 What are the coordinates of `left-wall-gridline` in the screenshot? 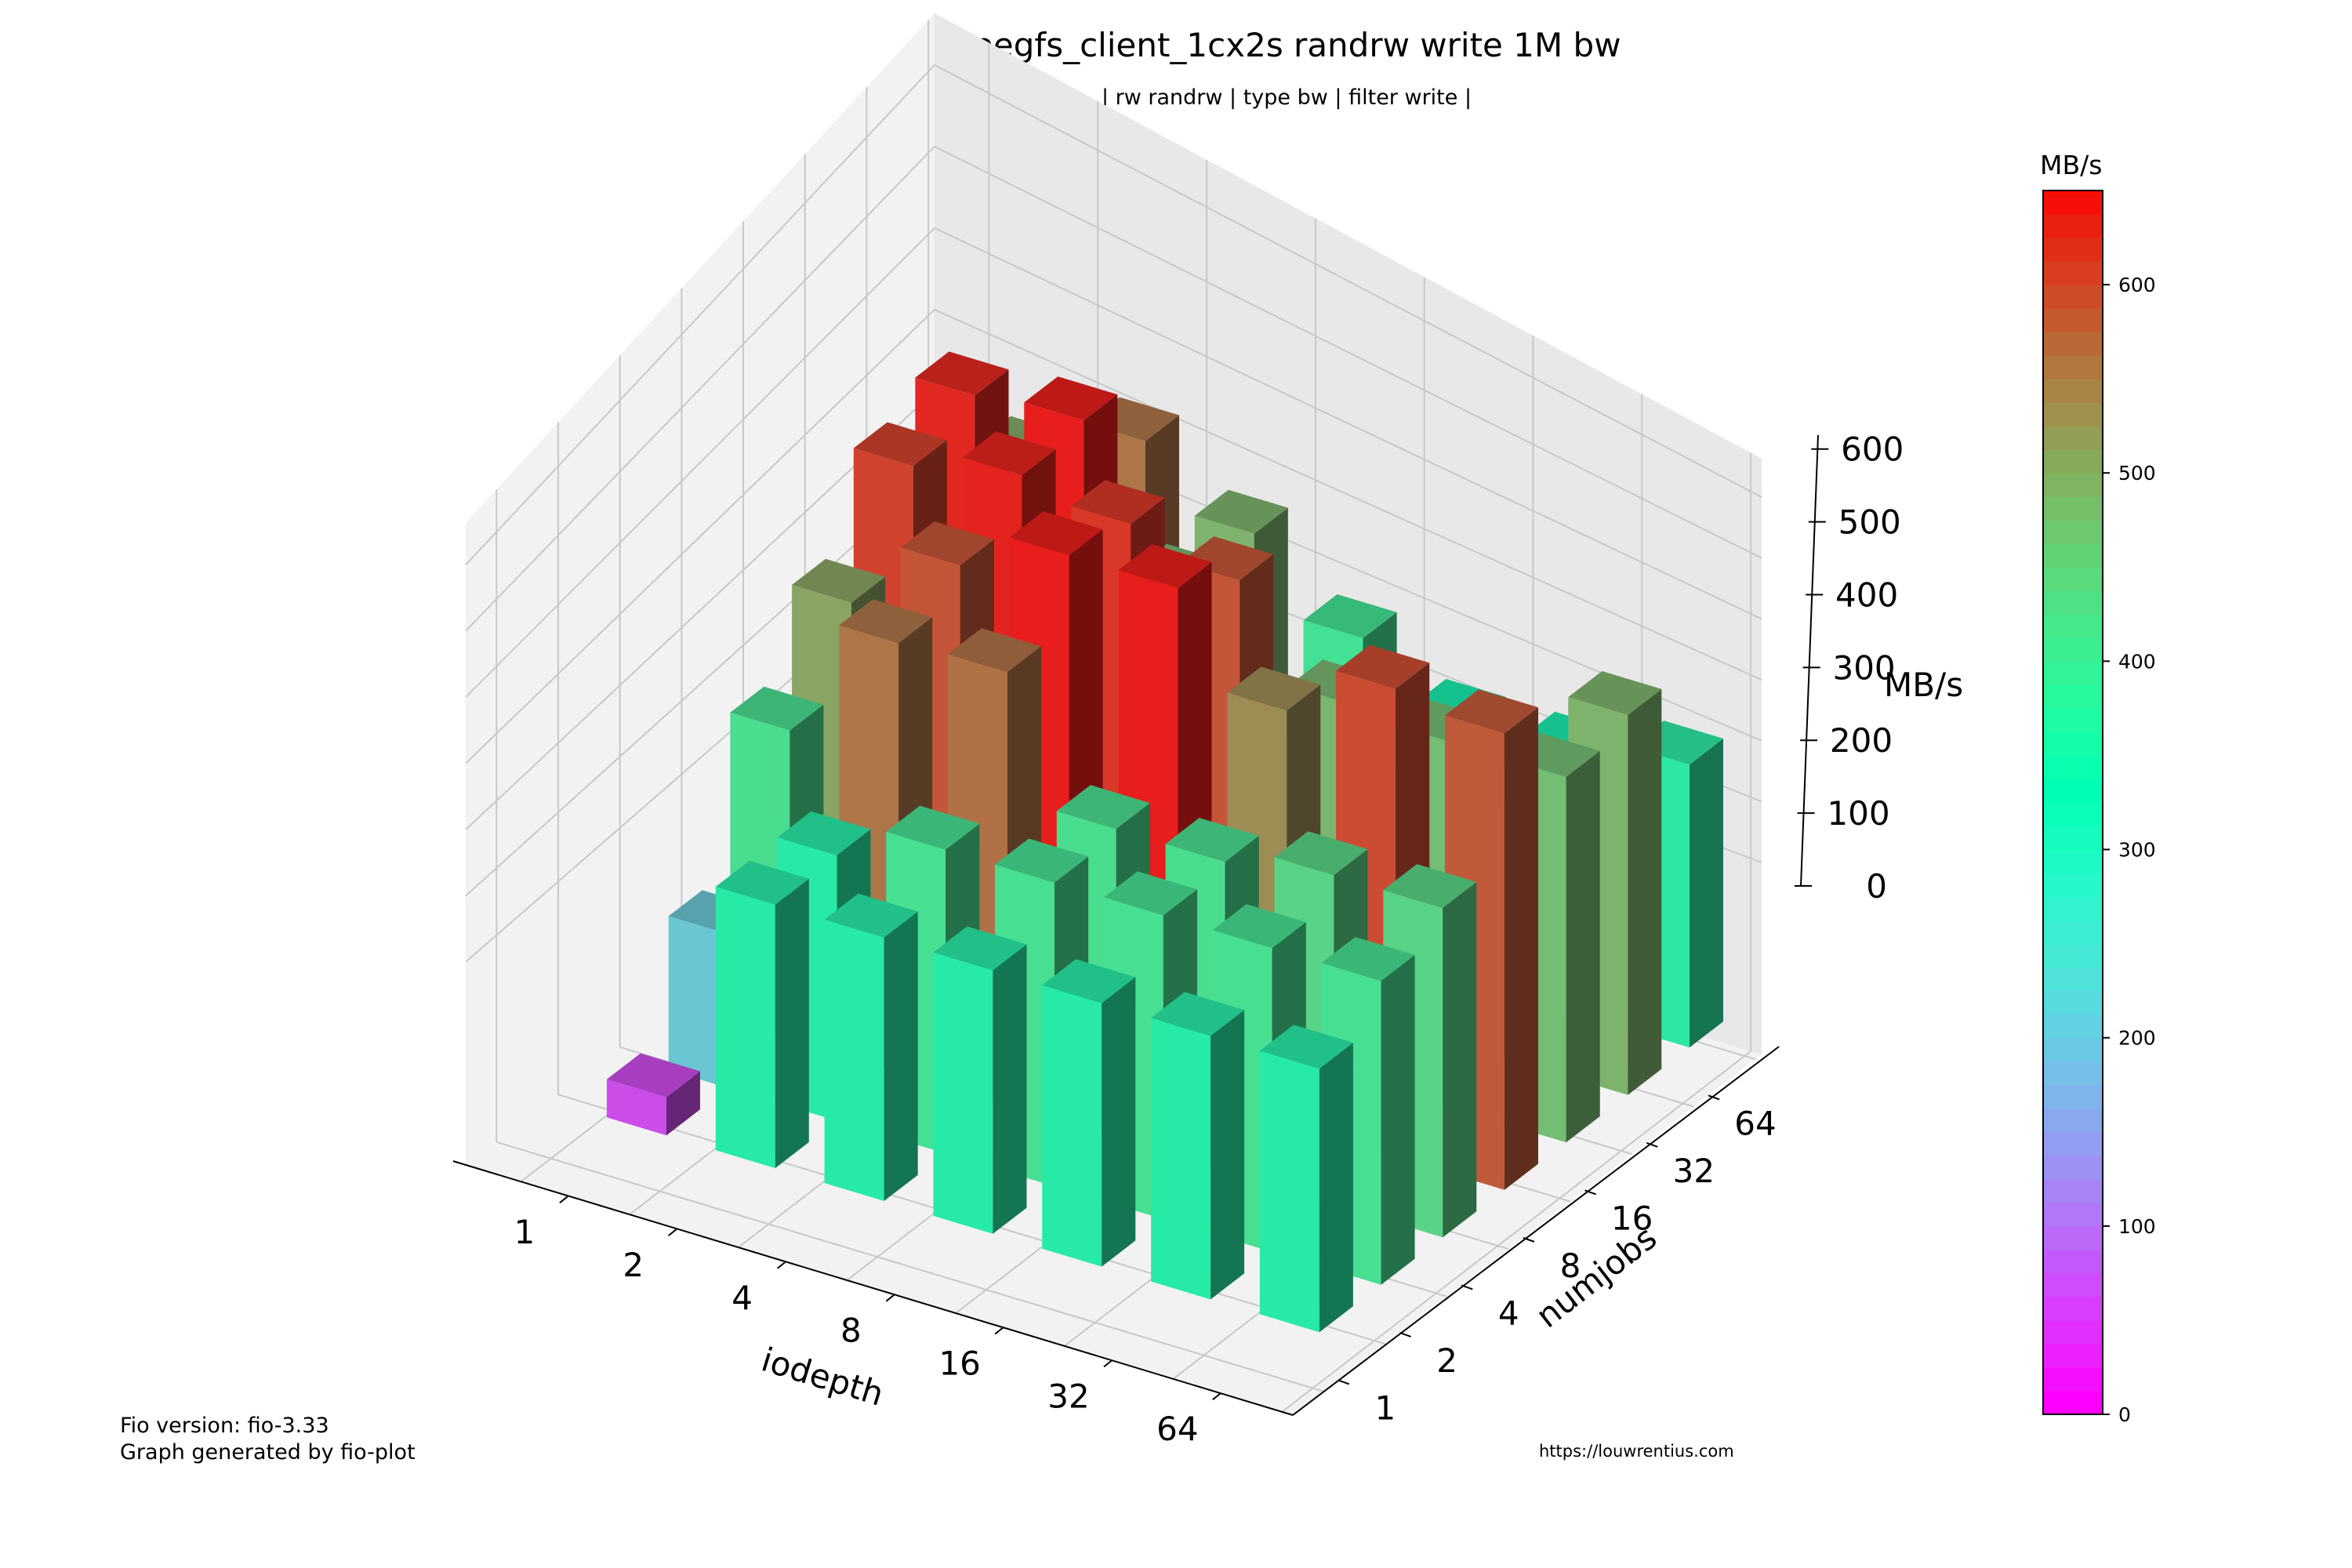 It's located at (700, 389).